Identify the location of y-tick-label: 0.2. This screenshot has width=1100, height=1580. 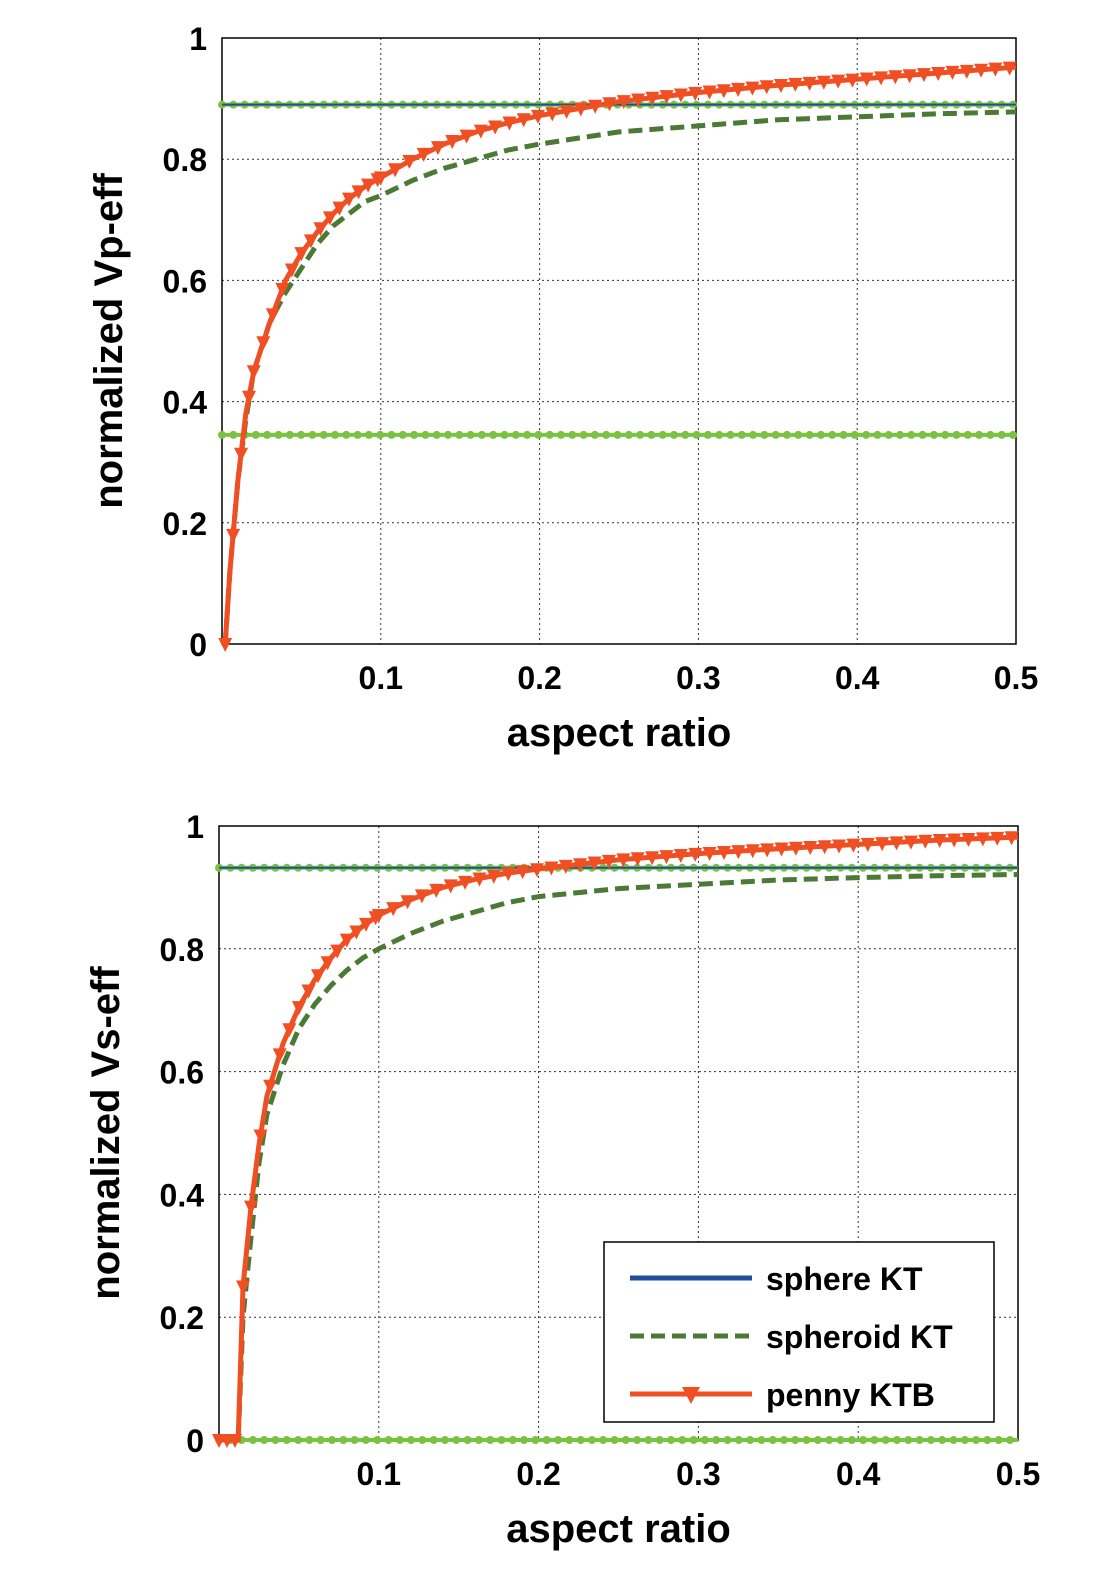
(182, 1318).